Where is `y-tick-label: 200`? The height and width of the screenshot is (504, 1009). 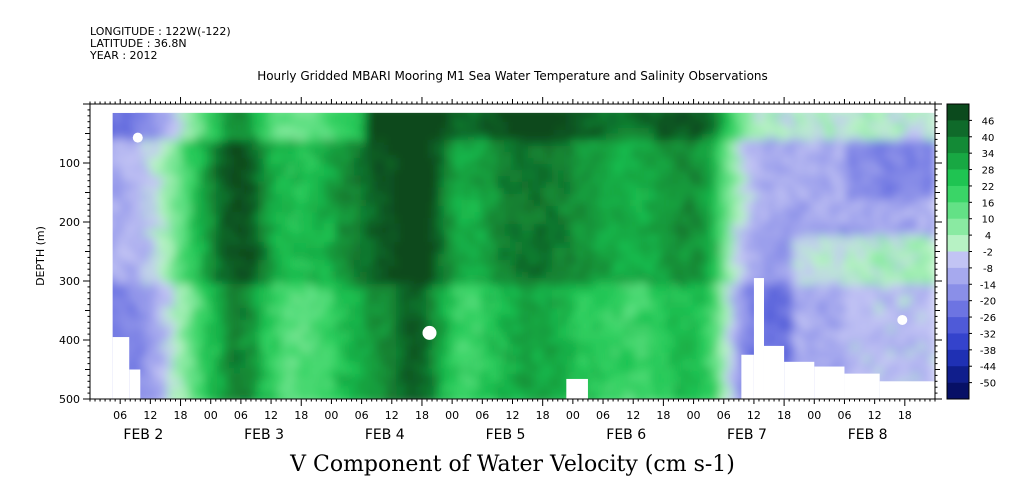 y-tick-label: 200 is located at coordinates (69, 222).